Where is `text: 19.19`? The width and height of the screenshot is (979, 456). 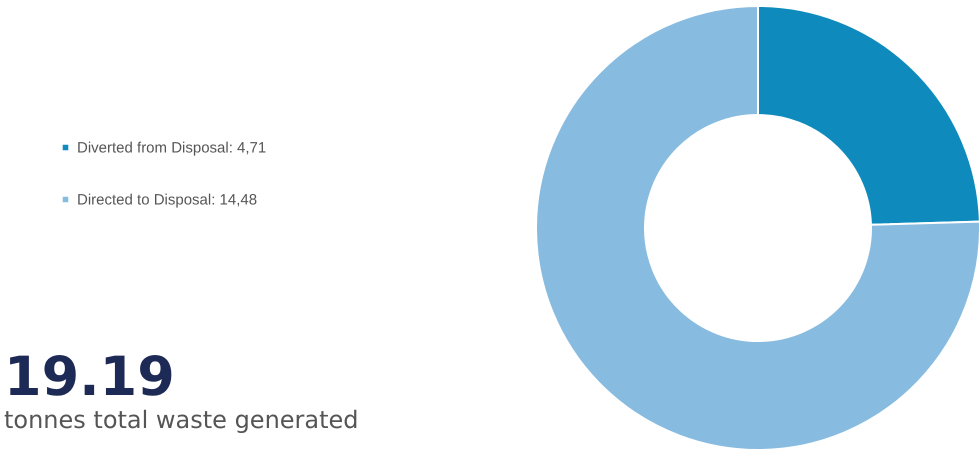 text: 19.19 is located at coordinates (89, 376).